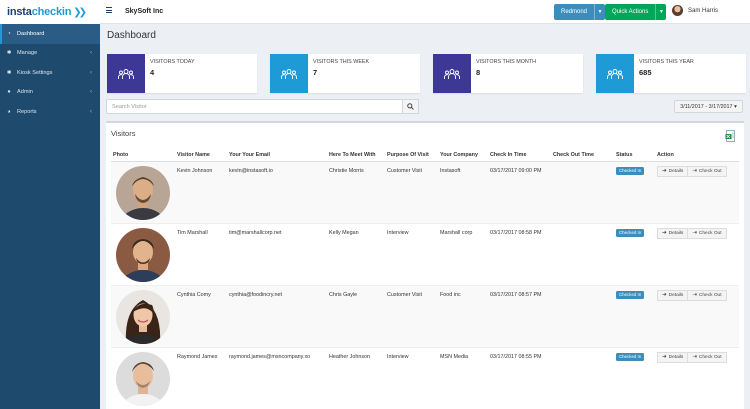 The height and width of the screenshot is (409, 750). I want to click on visitor-company: Marshall corp, so click(456, 232).